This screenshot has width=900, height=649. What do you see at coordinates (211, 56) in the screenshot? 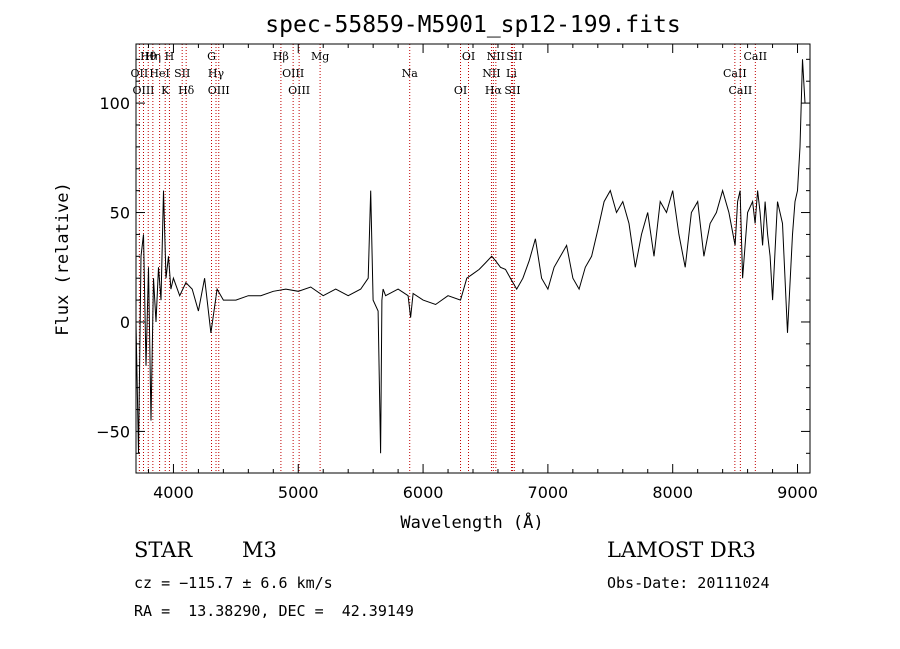
I see `spectral-line-label: G` at bounding box center [211, 56].